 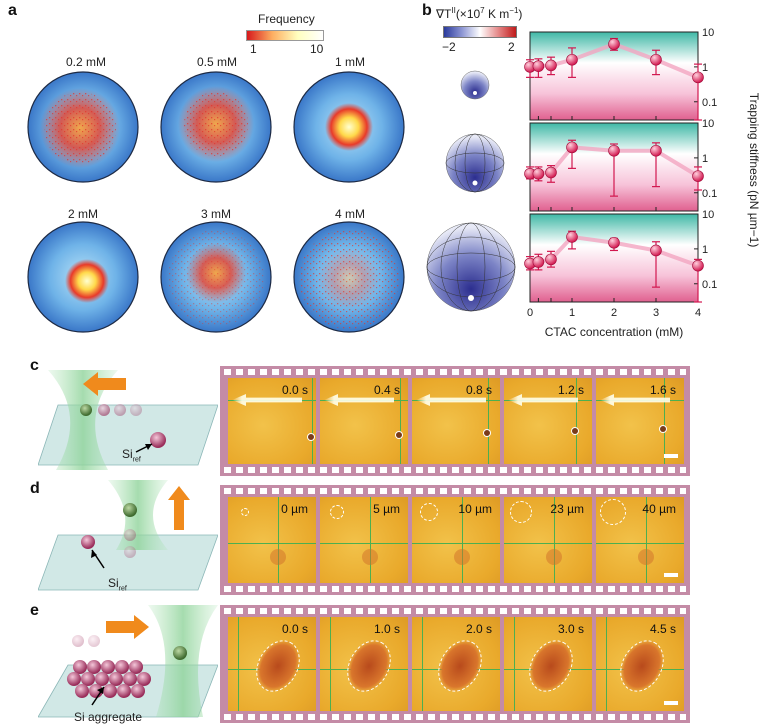 What do you see at coordinates (662, 629) in the screenshot?
I see `frame-label: 4.5 s` at bounding box center [662, 629].